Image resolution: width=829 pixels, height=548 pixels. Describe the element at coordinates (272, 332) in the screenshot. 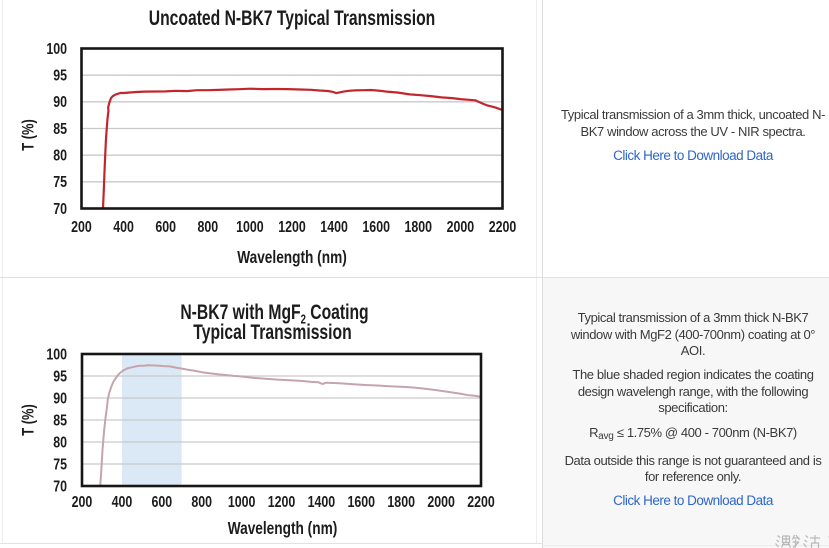

I see `svg-text: Typical Transmission` at that location.